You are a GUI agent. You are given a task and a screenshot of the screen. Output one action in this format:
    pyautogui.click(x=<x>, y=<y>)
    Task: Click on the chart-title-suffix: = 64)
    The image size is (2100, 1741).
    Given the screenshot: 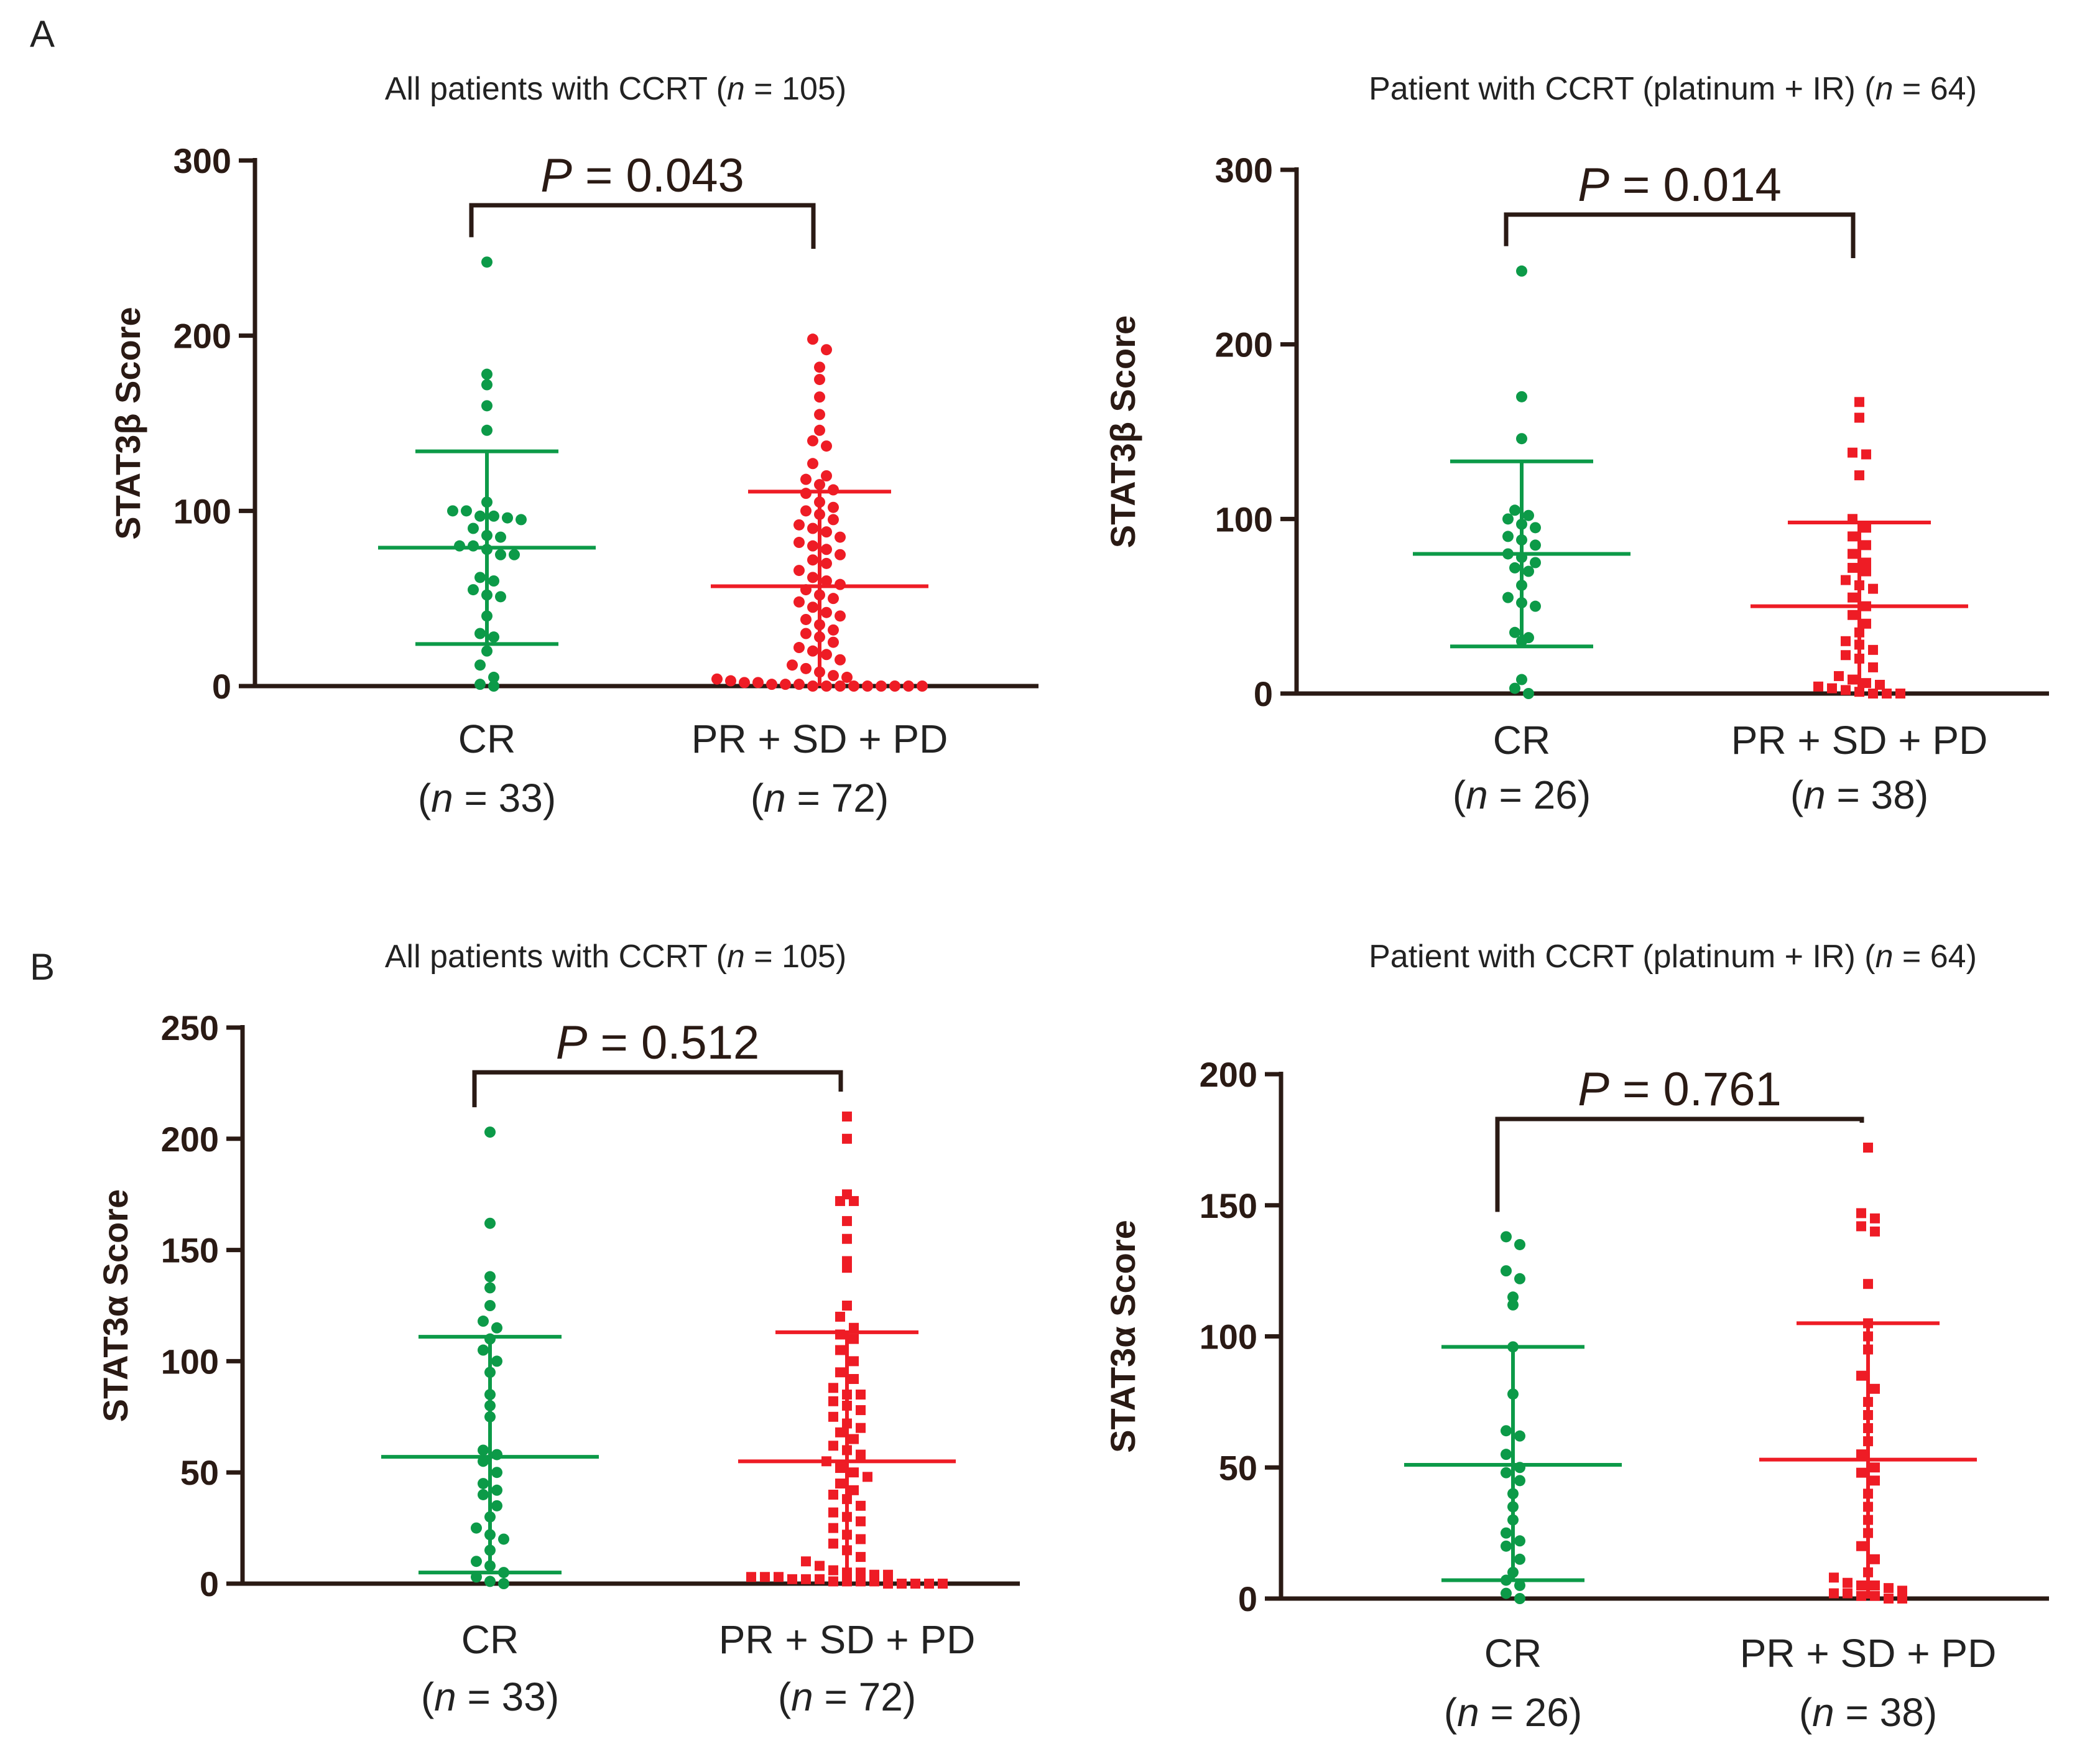 What is the action you would take?
    pyautogui.click(x=1934, y=89)
    